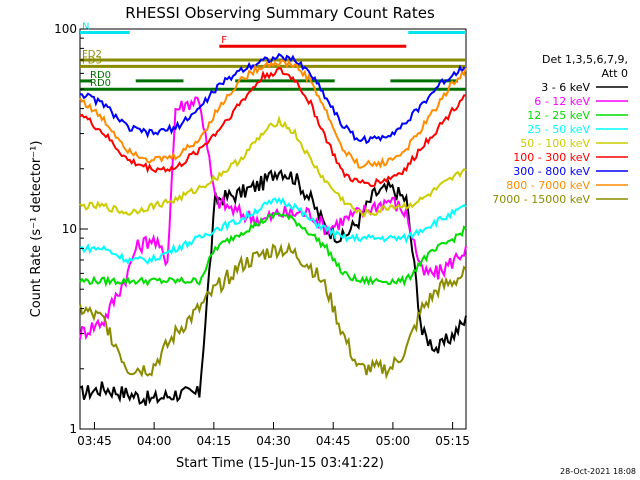 The height and width of the screenshot is (480, 640). What do you see at coordinates (551, 171) in the screenshot?
I see `legend-label-6: 300 - 800 keV` at bounding box center [551, 171].